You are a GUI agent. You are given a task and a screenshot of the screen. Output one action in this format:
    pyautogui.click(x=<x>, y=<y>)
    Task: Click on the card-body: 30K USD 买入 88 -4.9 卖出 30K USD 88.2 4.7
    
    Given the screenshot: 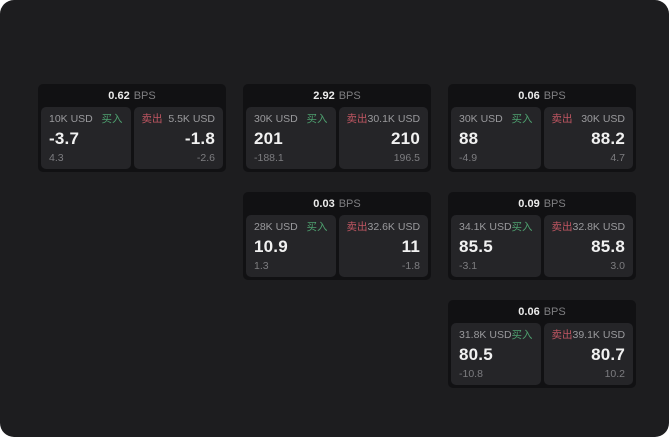 What is the action you would take?
    pyautogui.click(x=542, y=138)
    